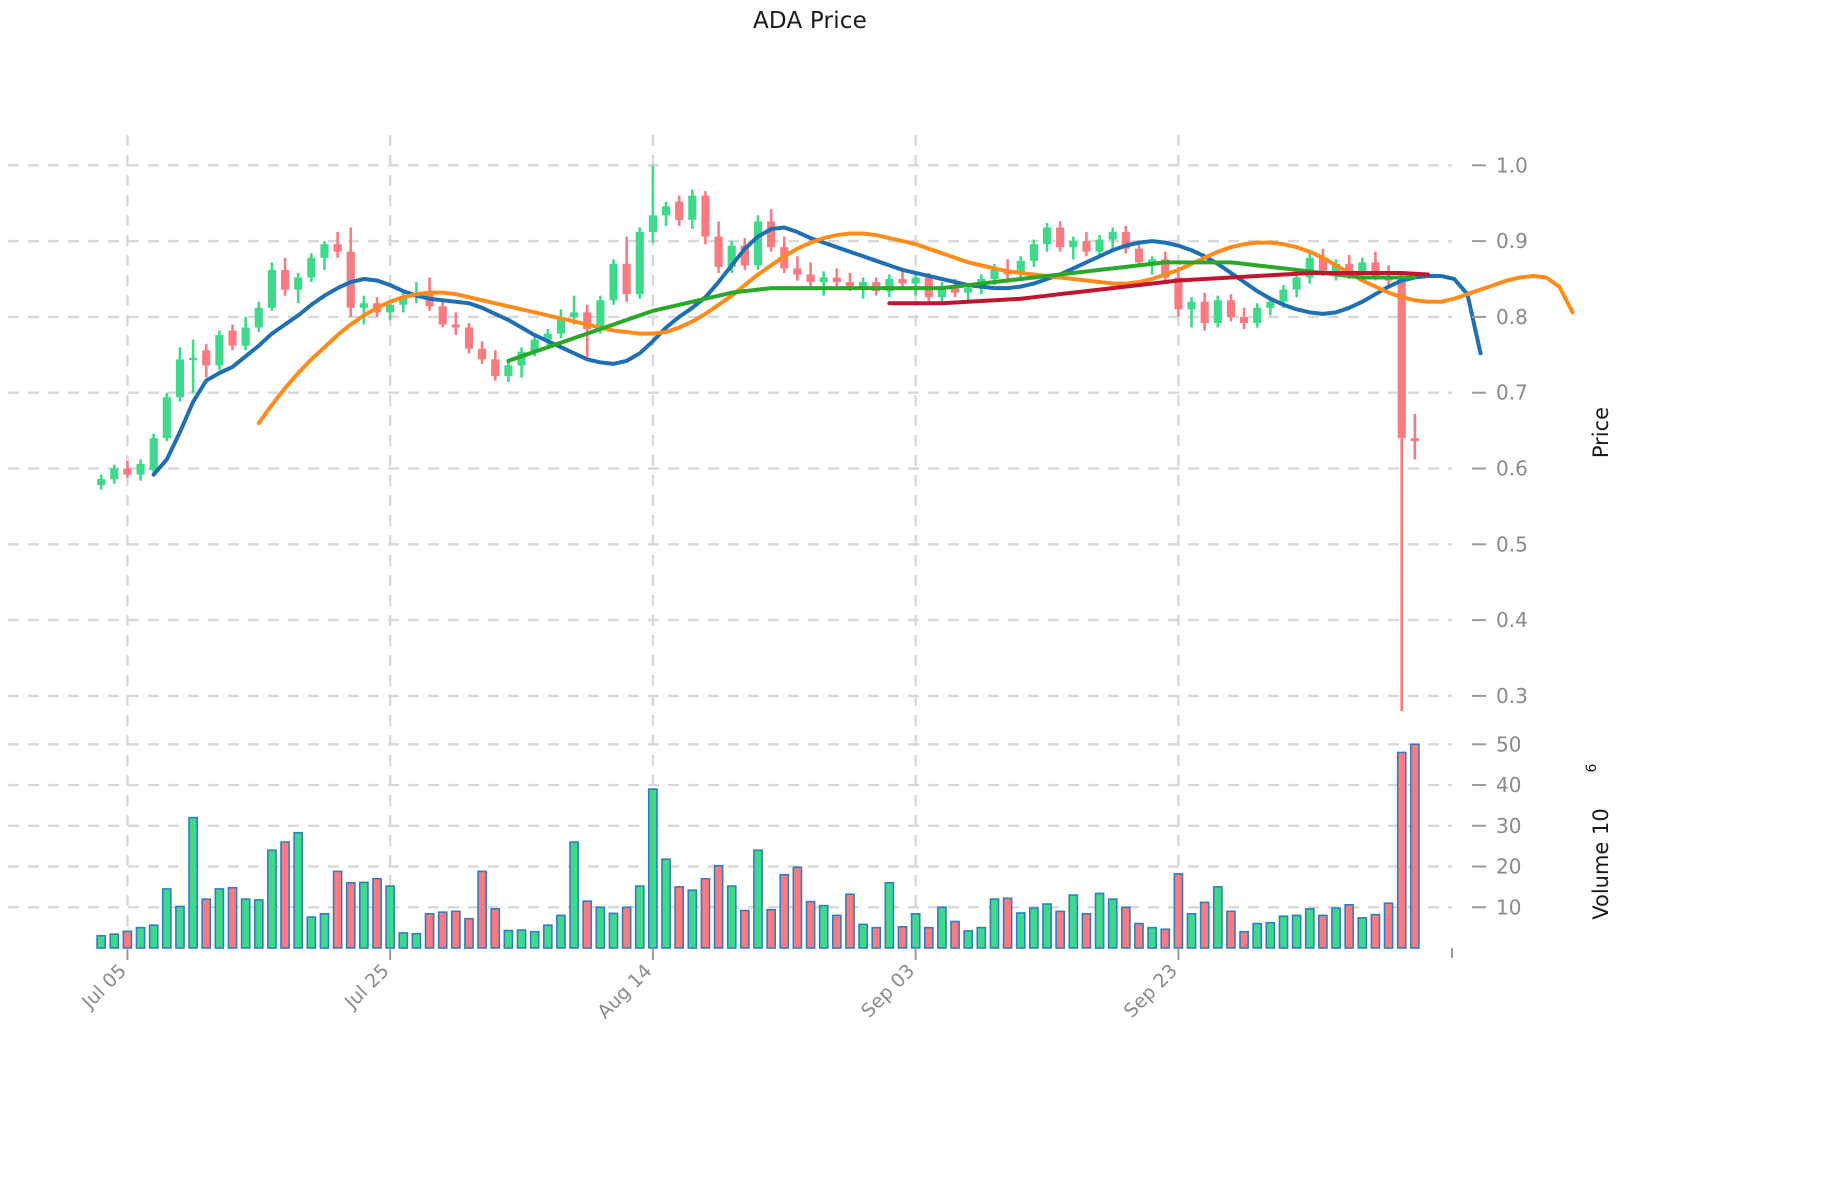  Describe the element at coordinates (1592, 767) in the screenshot. I see `volume-axis-exponent: 6` at that location.